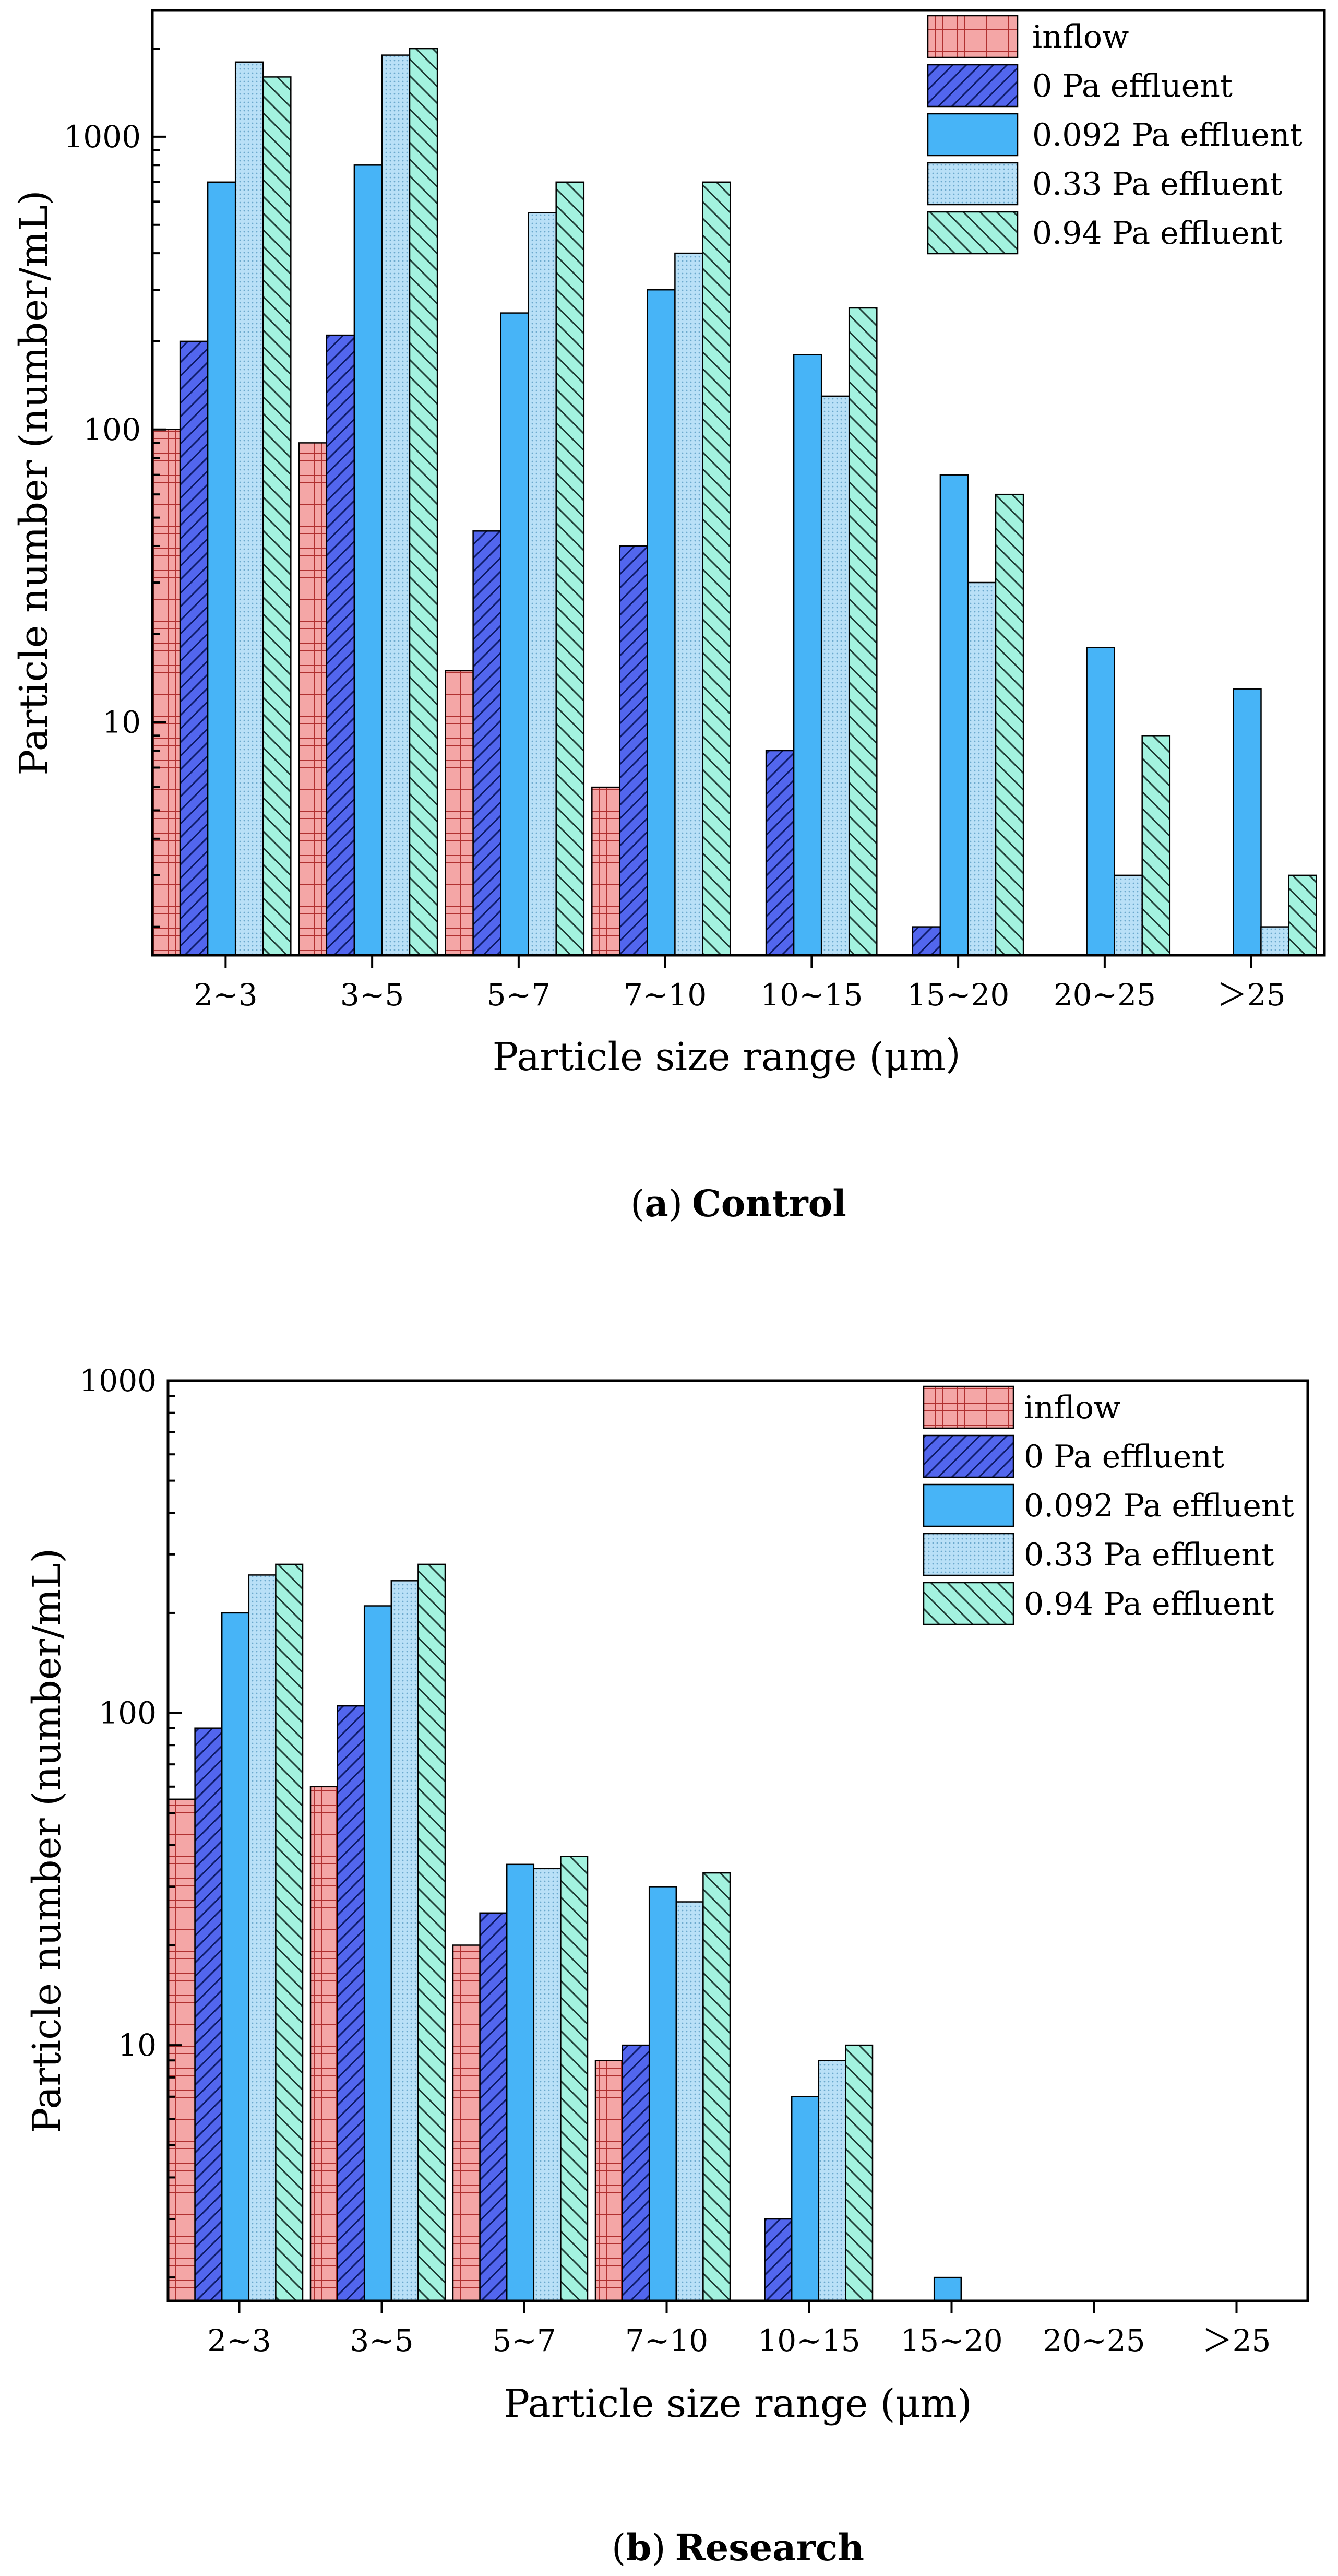 Image resolution: width=1338 pixels, height=2576 pixels. I want to click on legend-swatch-b-s2, so click(968, 1505).